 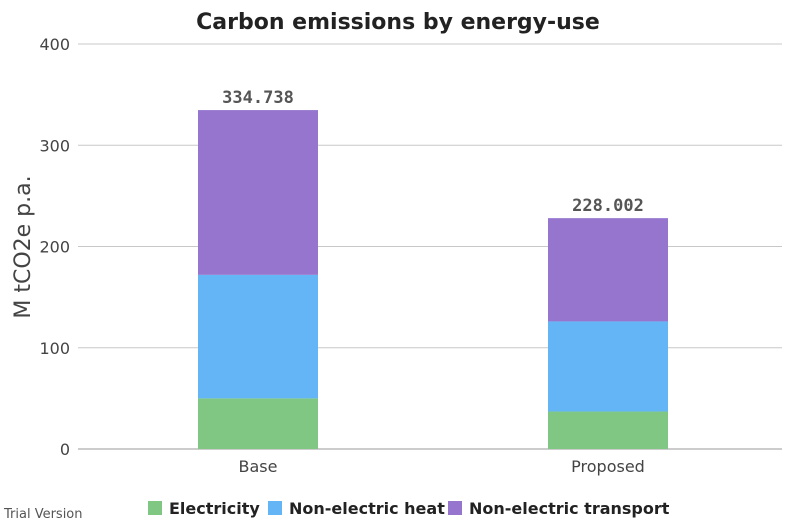 I want to click on y-tick-label: 0, so click(x=65, y=449).